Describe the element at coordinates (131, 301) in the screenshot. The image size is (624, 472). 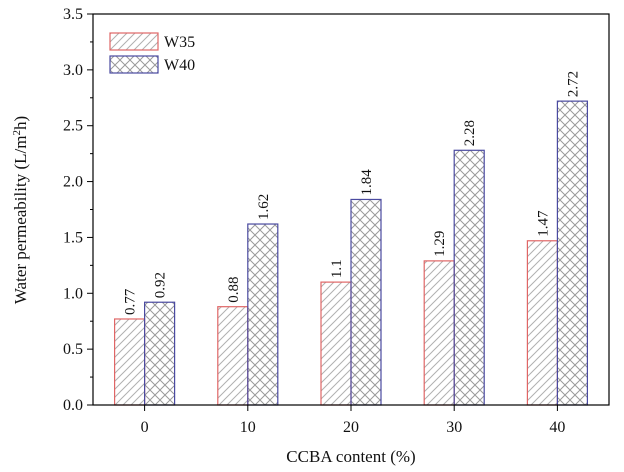
I see `data-label-w35-0: 0.77` at that location.